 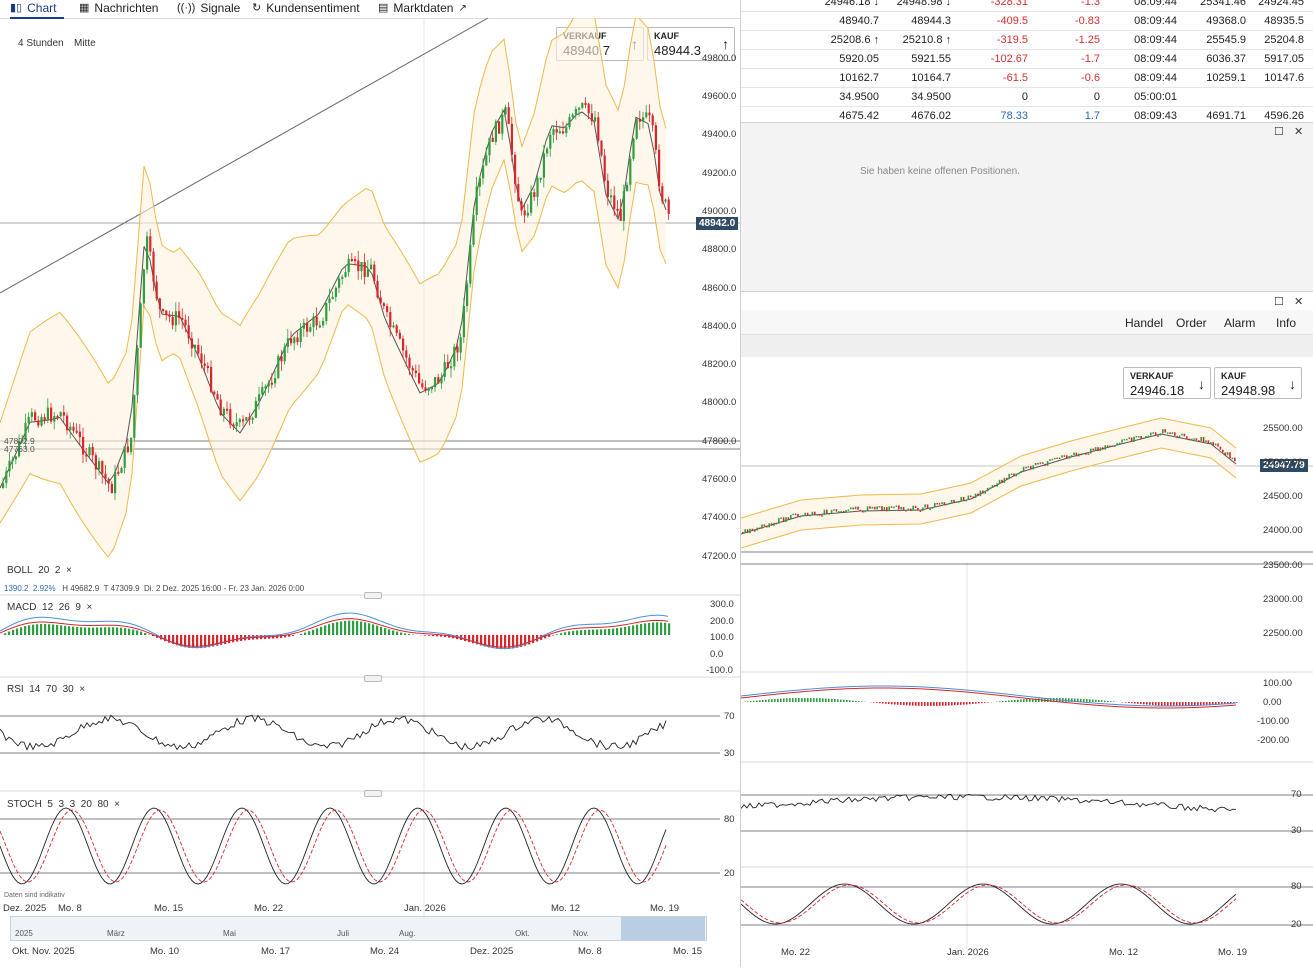 I want to click on navigator-selection, so click(x=663, y=928).